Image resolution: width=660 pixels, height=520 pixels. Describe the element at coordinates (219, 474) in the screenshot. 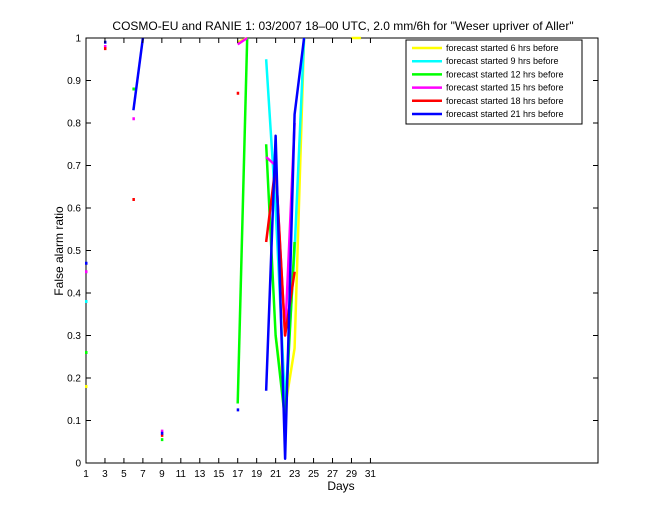

I see `x-tick-label: 15` at that location.